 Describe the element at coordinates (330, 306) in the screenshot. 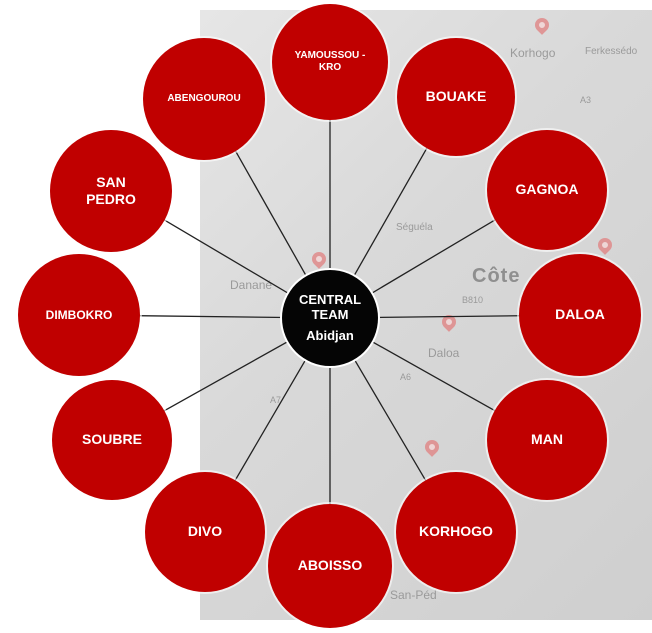

I see `center-title: CENTRAL TEAM` at that location.